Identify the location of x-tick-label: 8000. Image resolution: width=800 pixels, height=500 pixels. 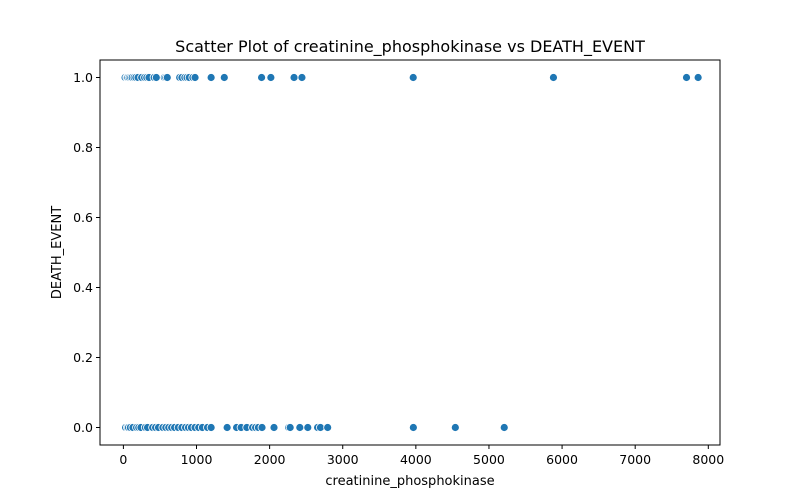
(708, 459).